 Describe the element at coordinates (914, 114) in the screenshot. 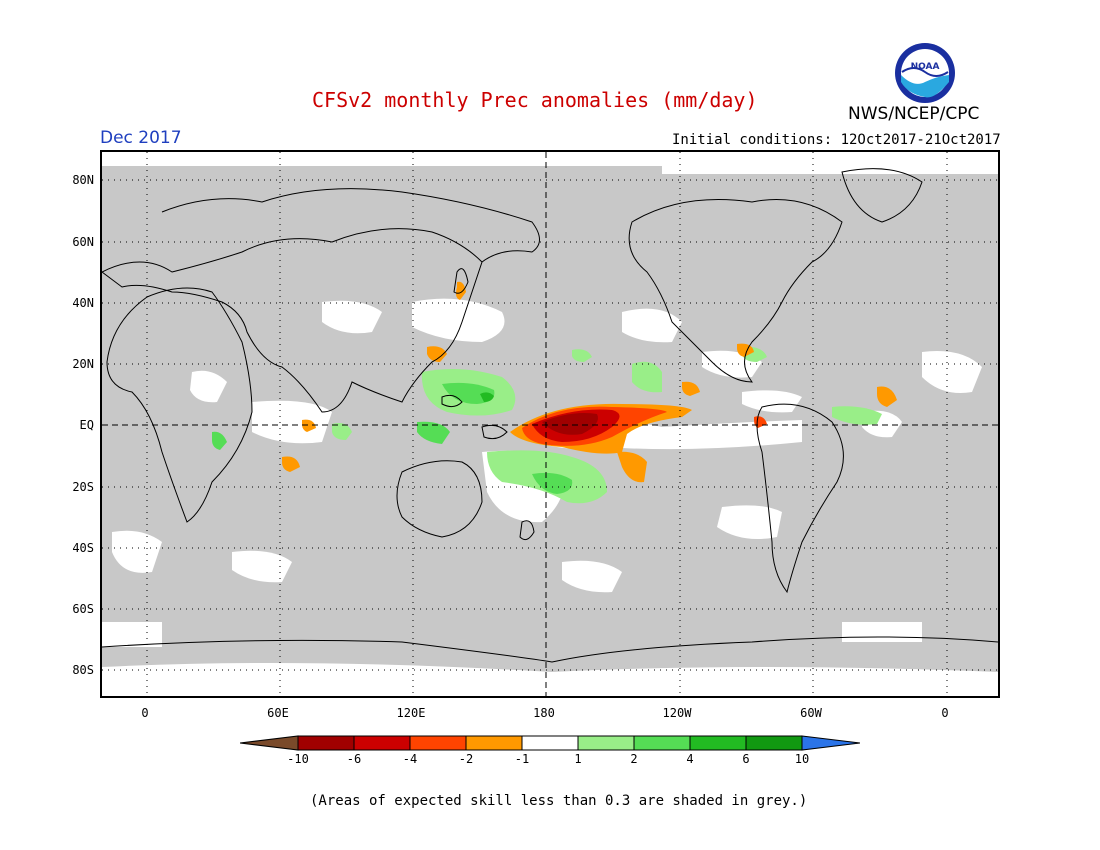

I see `agency-label: NWS/NCEP/CPC` at that location.